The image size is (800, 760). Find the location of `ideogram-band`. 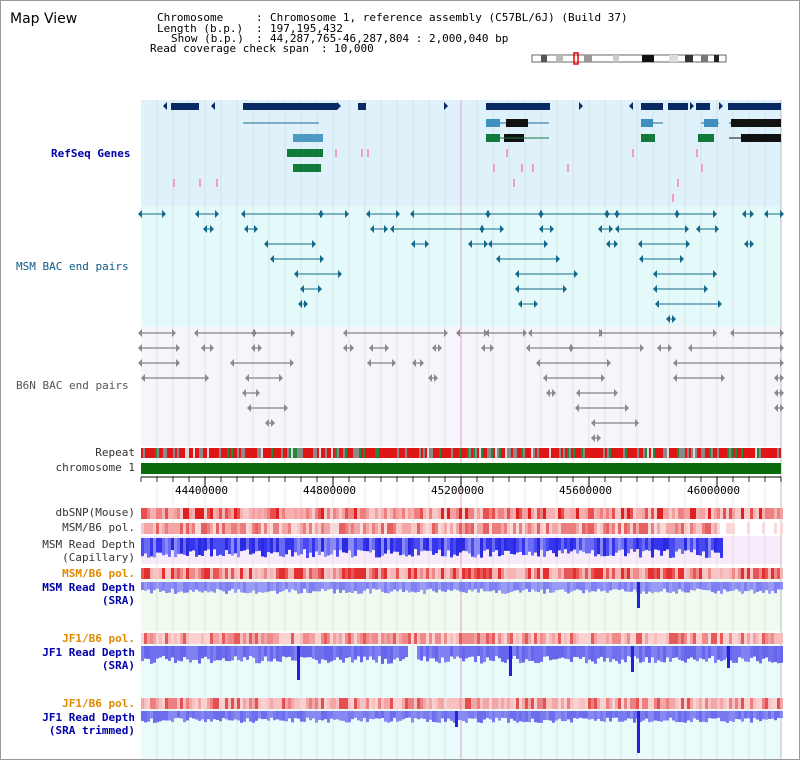

ideogram-band is located at coordinates (544, 58).